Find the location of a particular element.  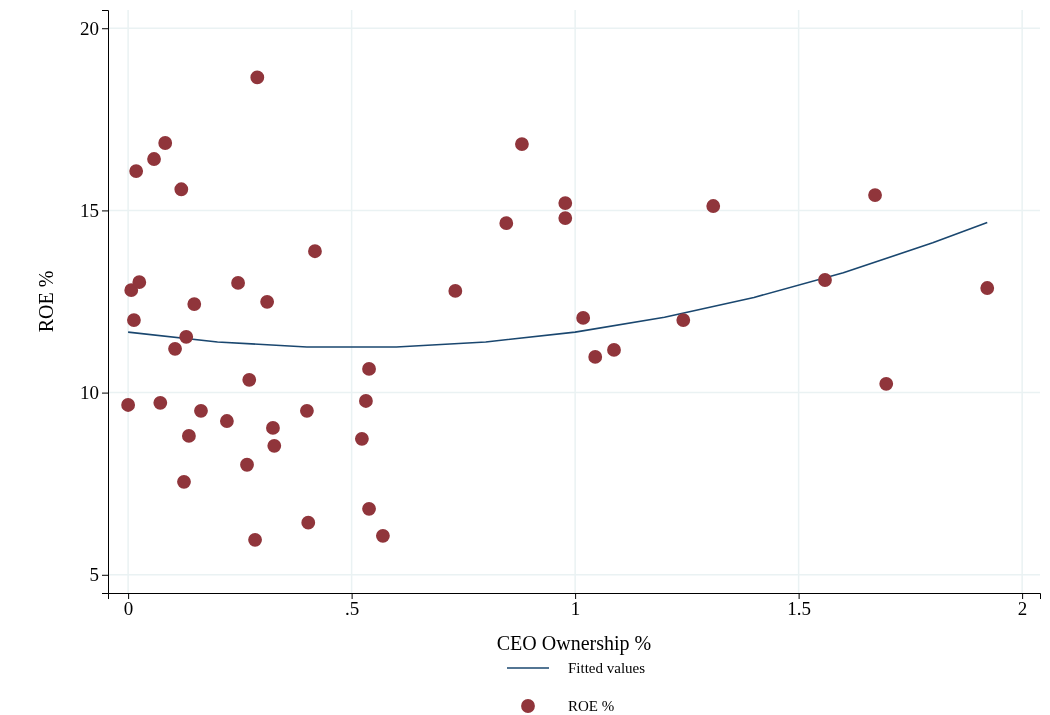

x-tick-label: 2 is located at coordinates (1022, 609).